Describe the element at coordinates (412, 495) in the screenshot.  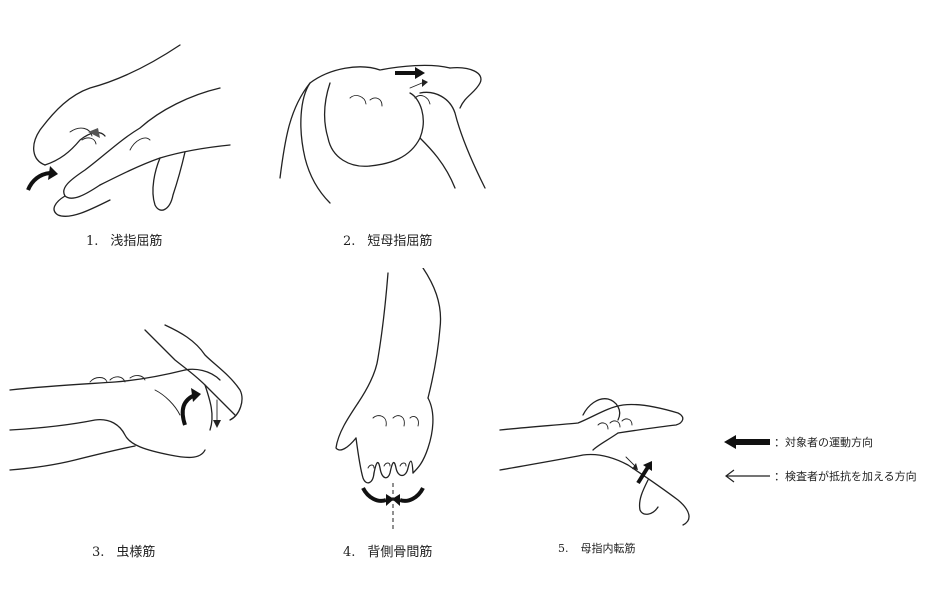
I see `motion-arrow-4-right` at that location.